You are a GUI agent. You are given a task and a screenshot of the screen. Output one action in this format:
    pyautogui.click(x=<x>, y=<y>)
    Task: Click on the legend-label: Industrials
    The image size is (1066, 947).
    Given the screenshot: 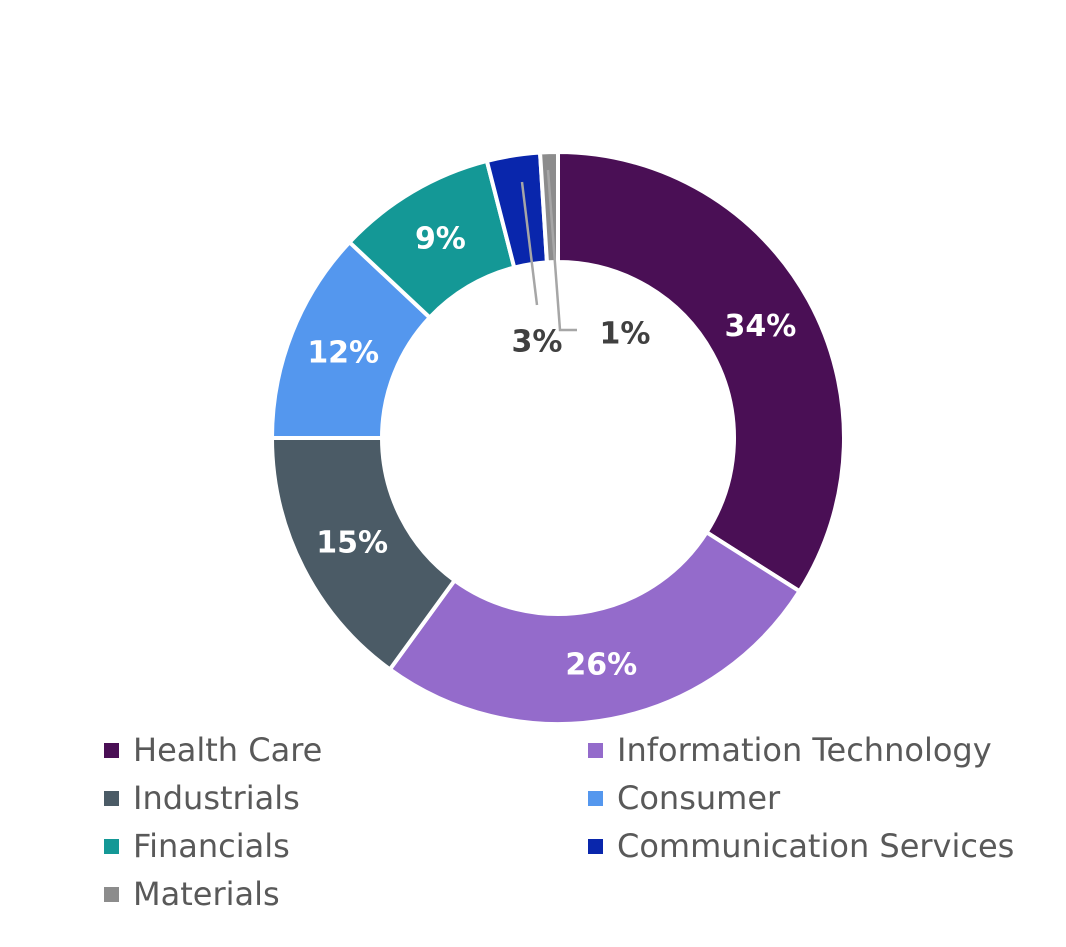 What is the action you would take?
    pyautogui.click(x=216, y=798)
    